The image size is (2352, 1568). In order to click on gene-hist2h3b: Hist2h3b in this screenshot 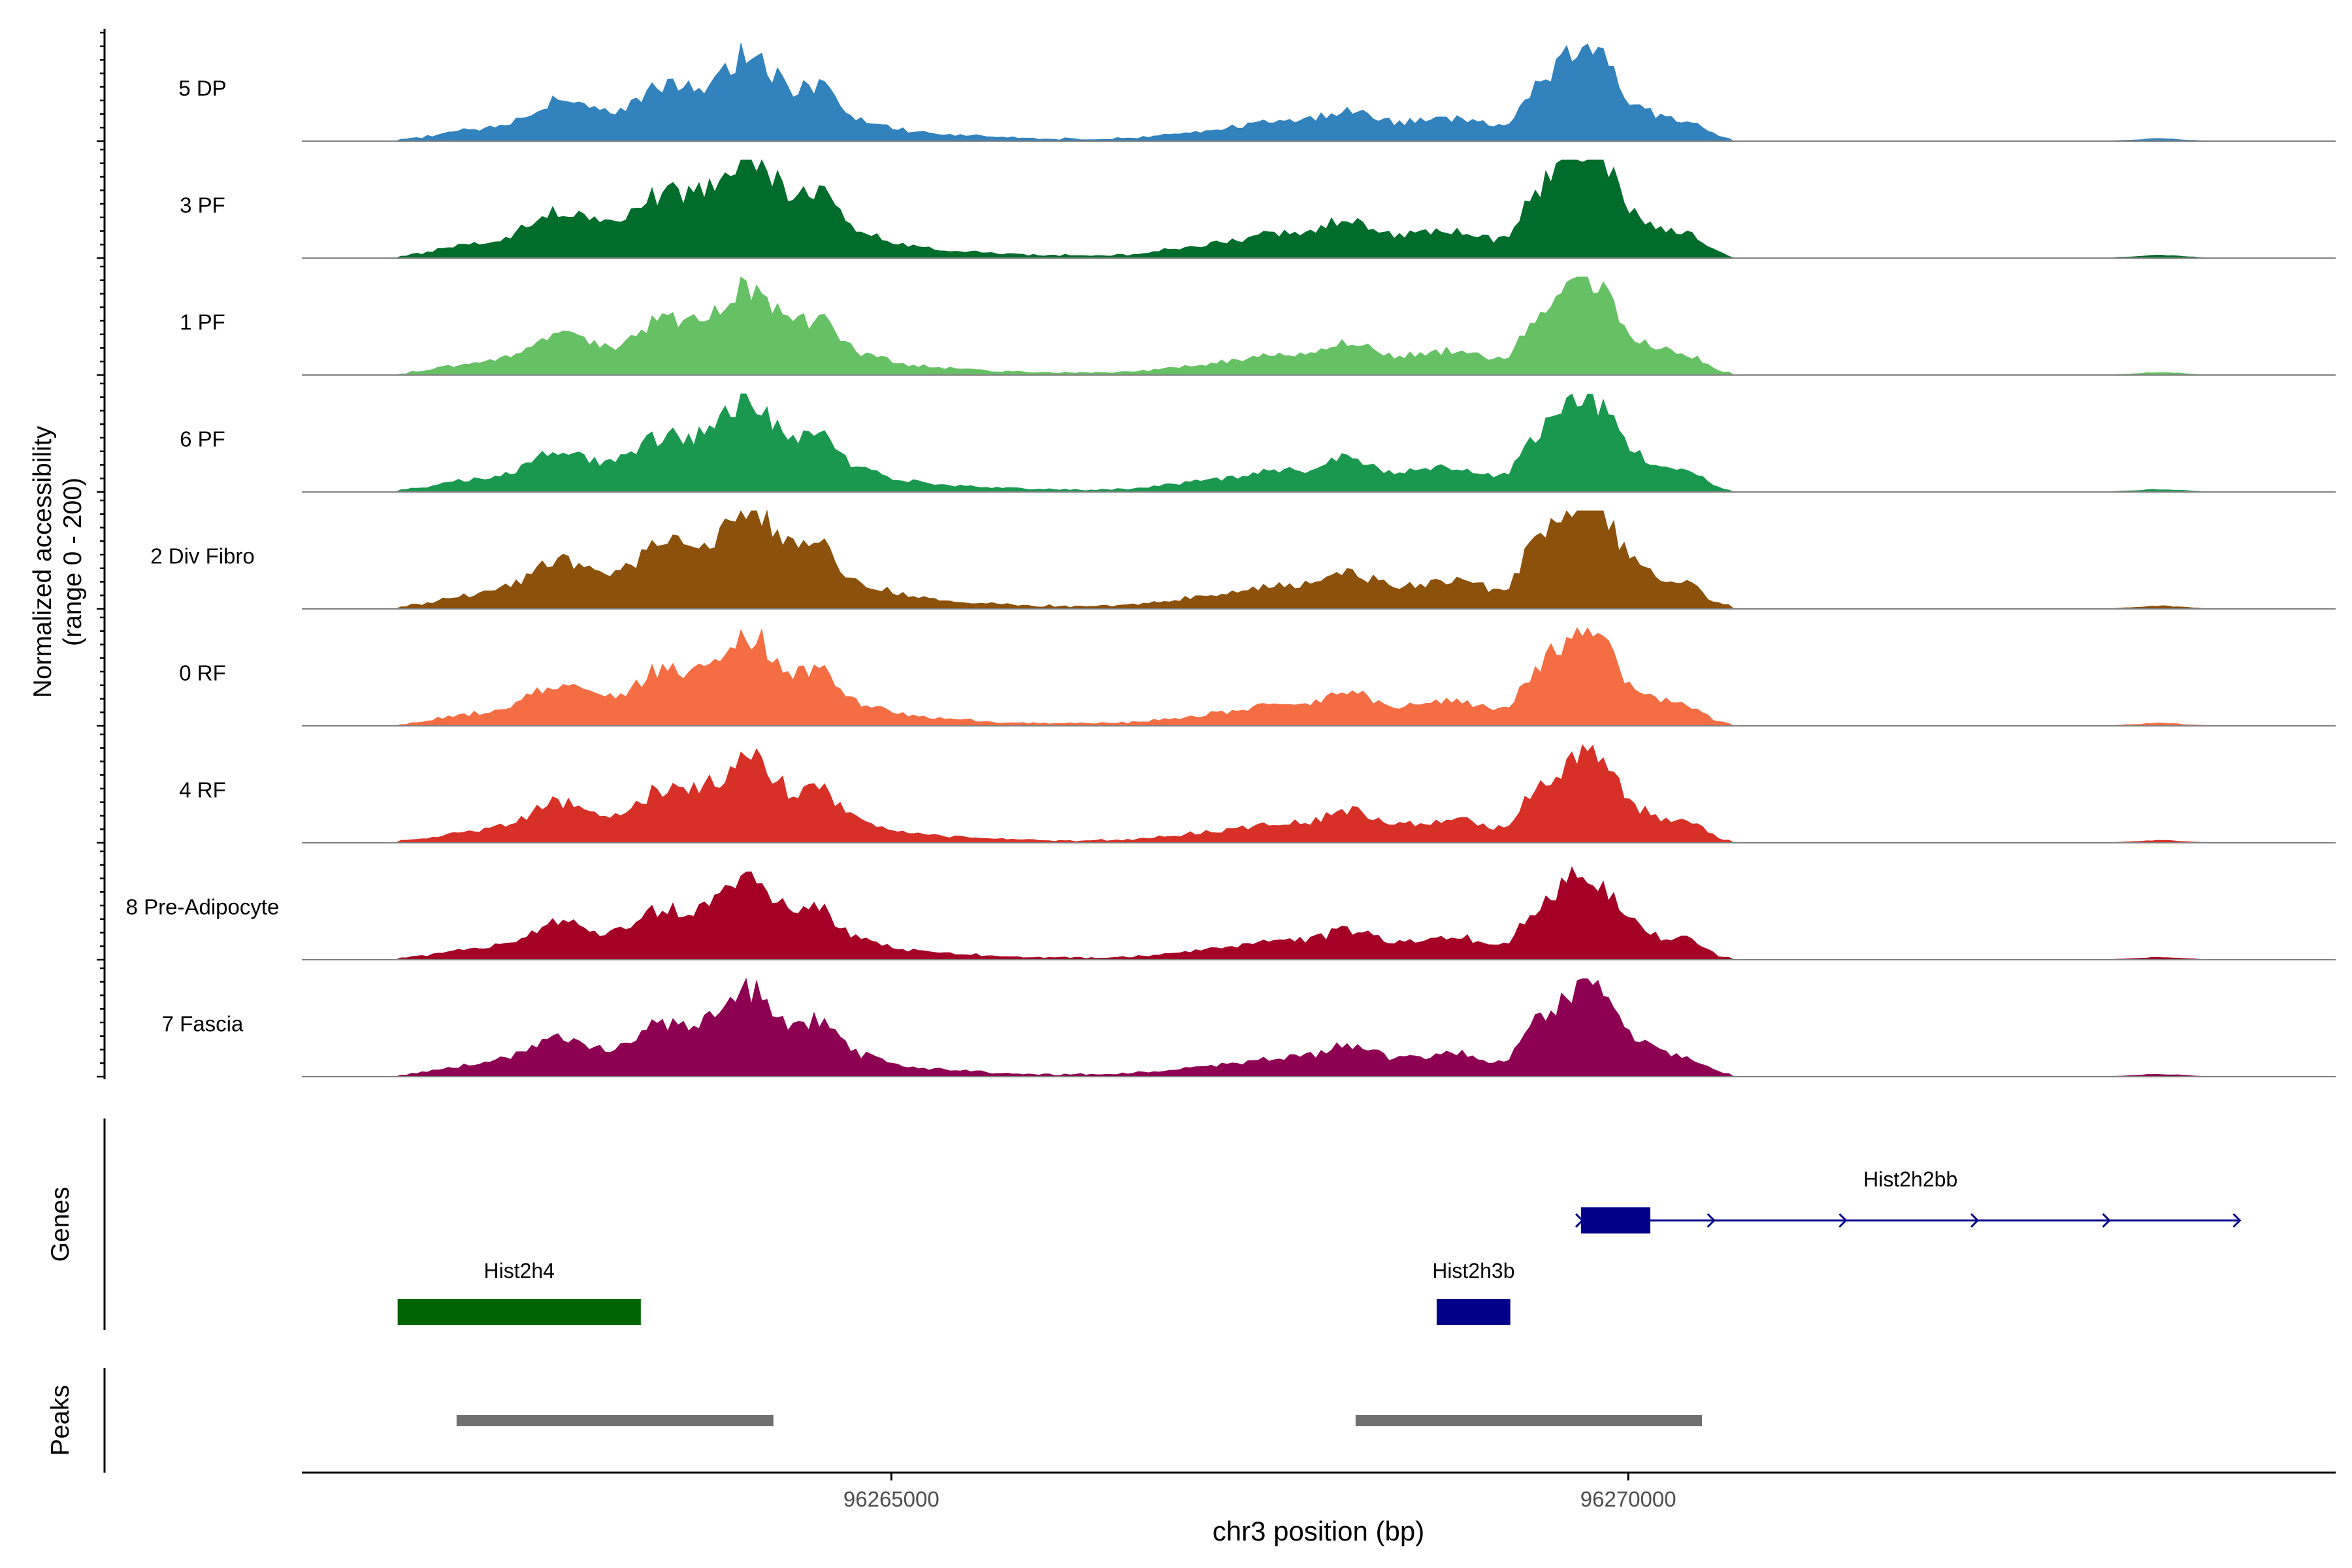, I will do `click(1473, 1292)`.